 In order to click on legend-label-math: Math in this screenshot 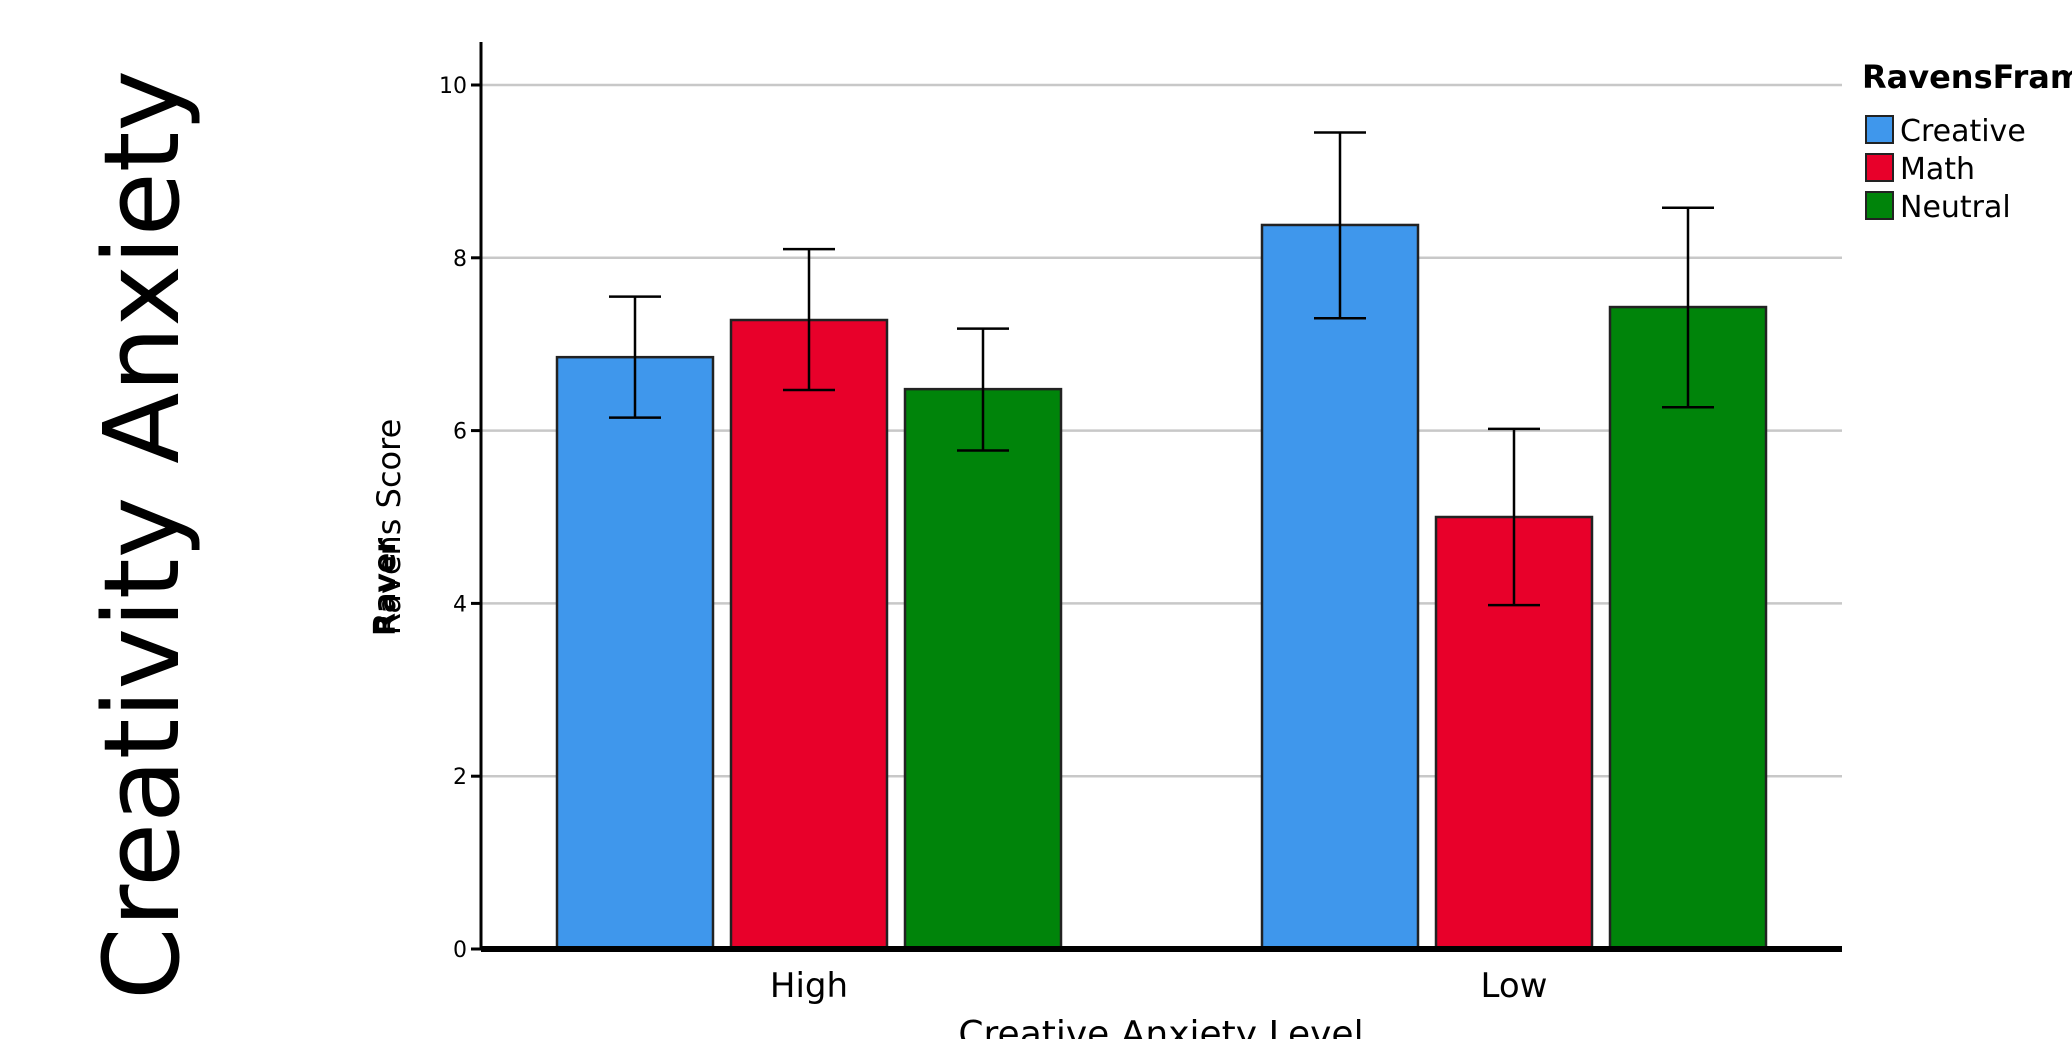, I will do `click(1937, 169)`.